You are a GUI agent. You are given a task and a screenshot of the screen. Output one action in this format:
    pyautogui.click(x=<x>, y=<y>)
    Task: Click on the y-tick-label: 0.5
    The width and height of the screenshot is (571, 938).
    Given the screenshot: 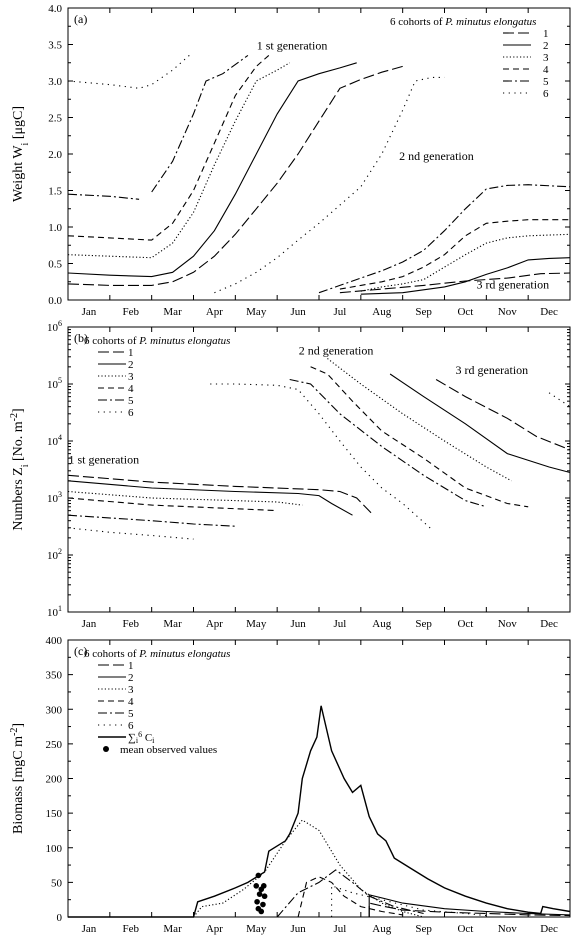 What is the action you would take?
    pyautogui.click(x=55, y=265)
    